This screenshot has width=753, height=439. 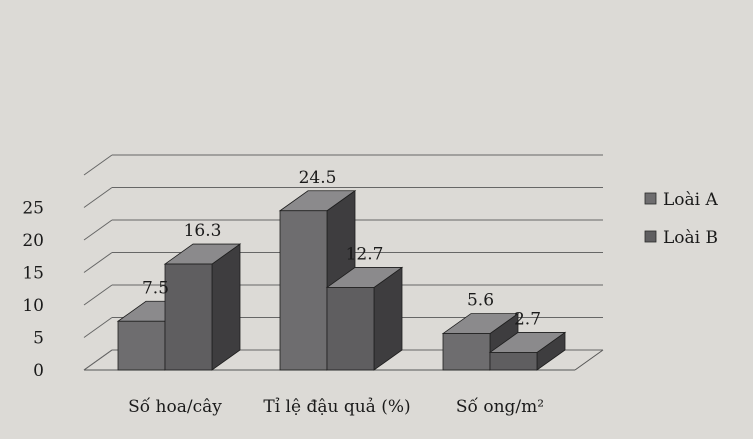 I want to click on y-tick-label: 15, so click(x=33, y=274).